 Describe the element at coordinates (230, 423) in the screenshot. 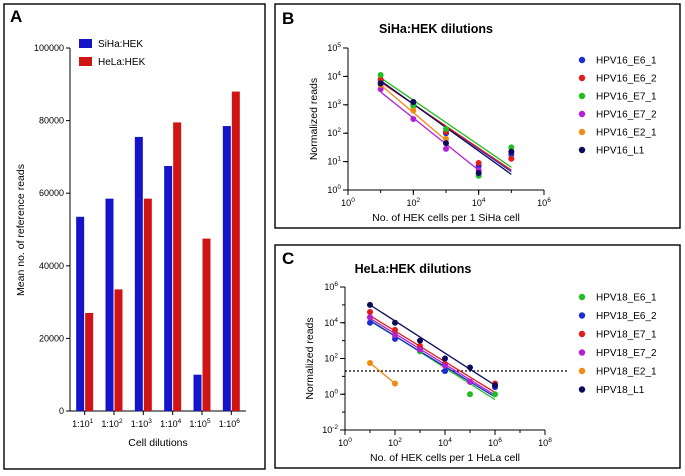

I see `panel-a-x-tick-label: 1:106` at that location.